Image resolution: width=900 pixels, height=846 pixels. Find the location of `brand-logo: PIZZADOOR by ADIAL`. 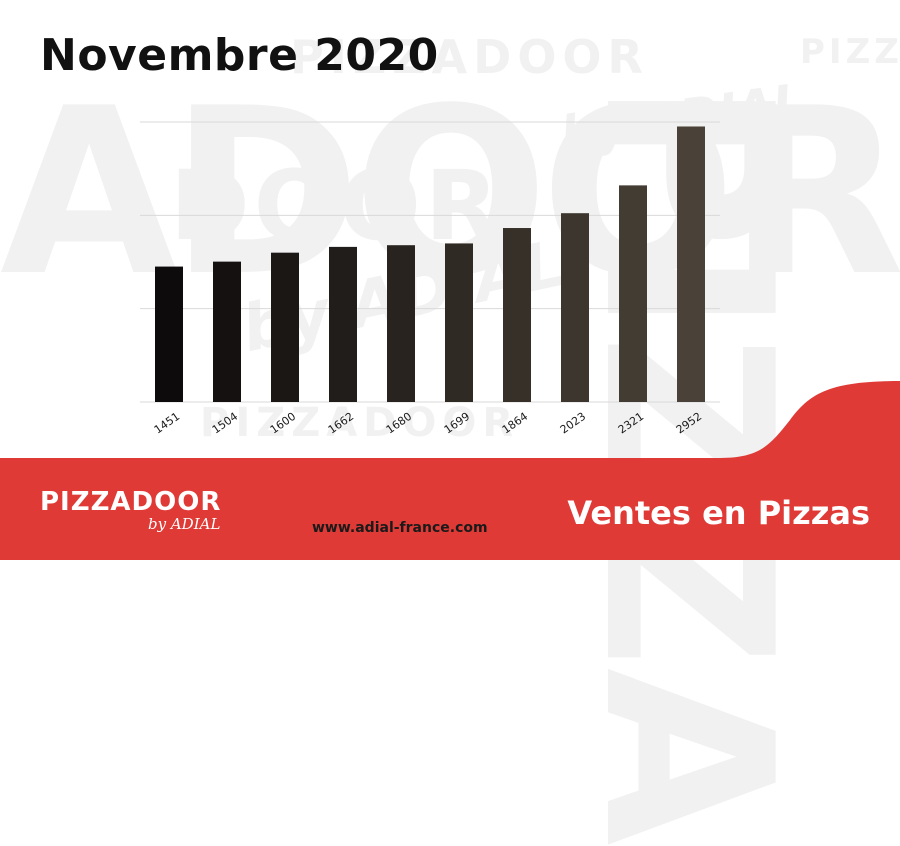

brand-logo: PIZZADOOR by ADIAL is located at coordinates (130, 510).